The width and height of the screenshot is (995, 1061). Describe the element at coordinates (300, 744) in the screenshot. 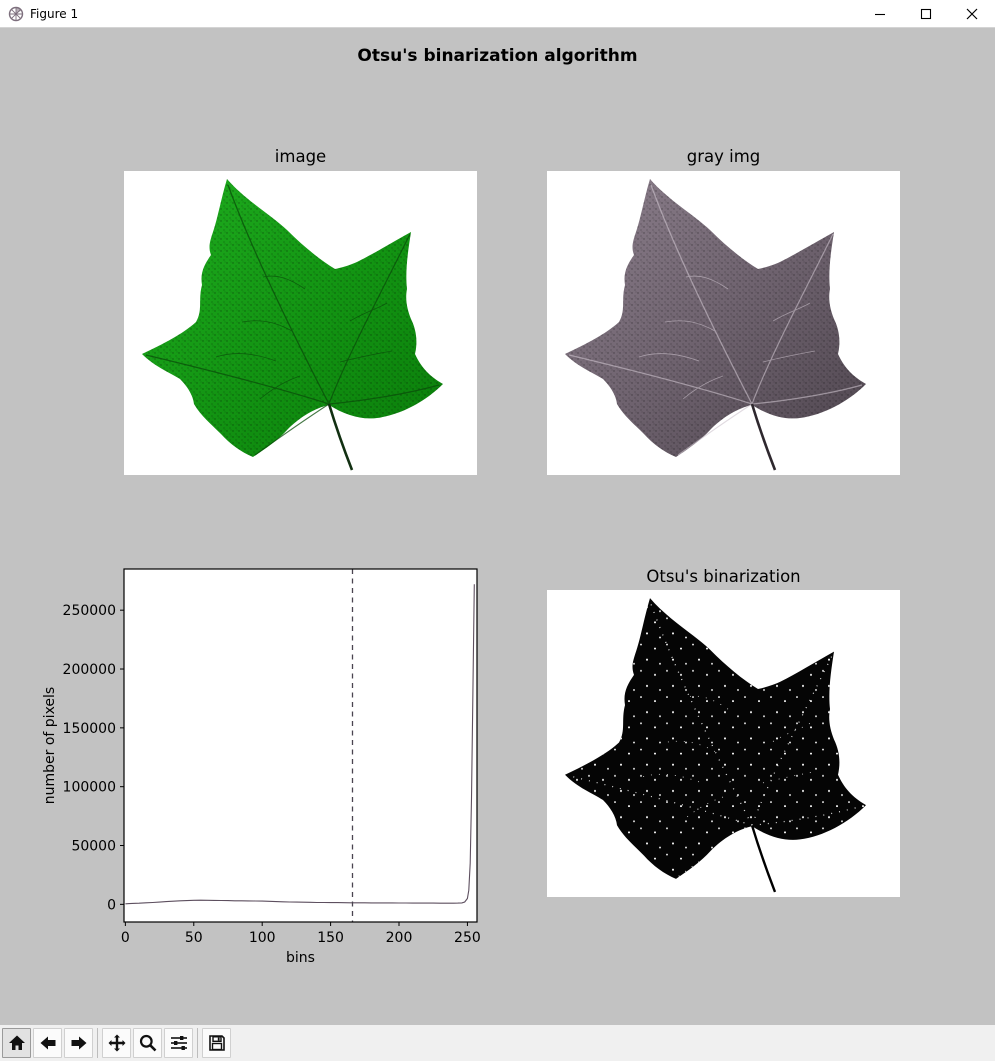

I see `histogram-line` at that location.